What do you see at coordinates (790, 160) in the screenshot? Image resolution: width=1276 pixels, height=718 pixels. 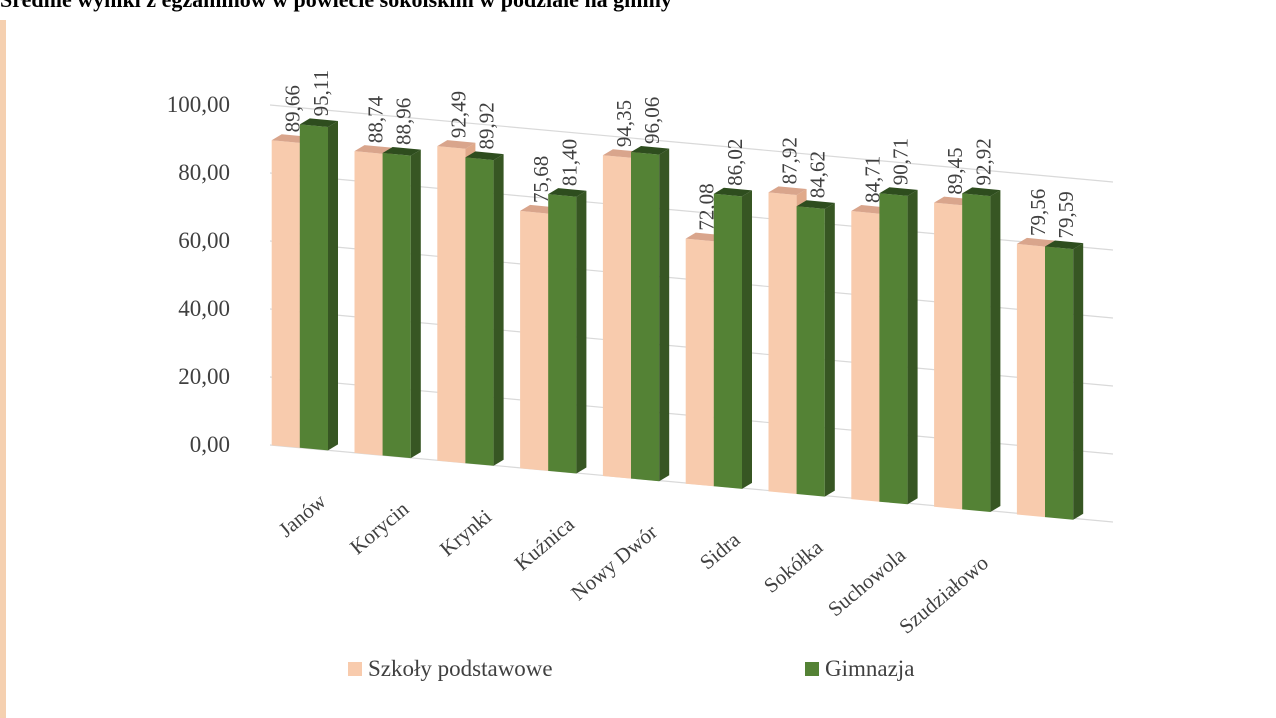 I see `data-label: 87,92` at bounding box center [790, 160].